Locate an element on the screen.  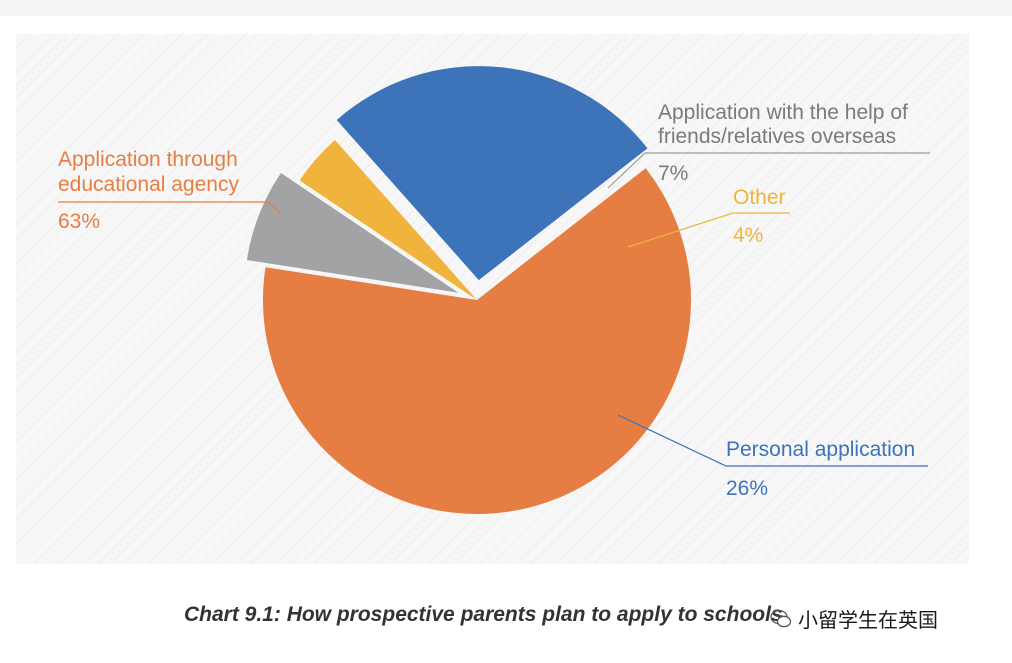
label-agency-line2: educational agency is located at coordinates (148, 184).